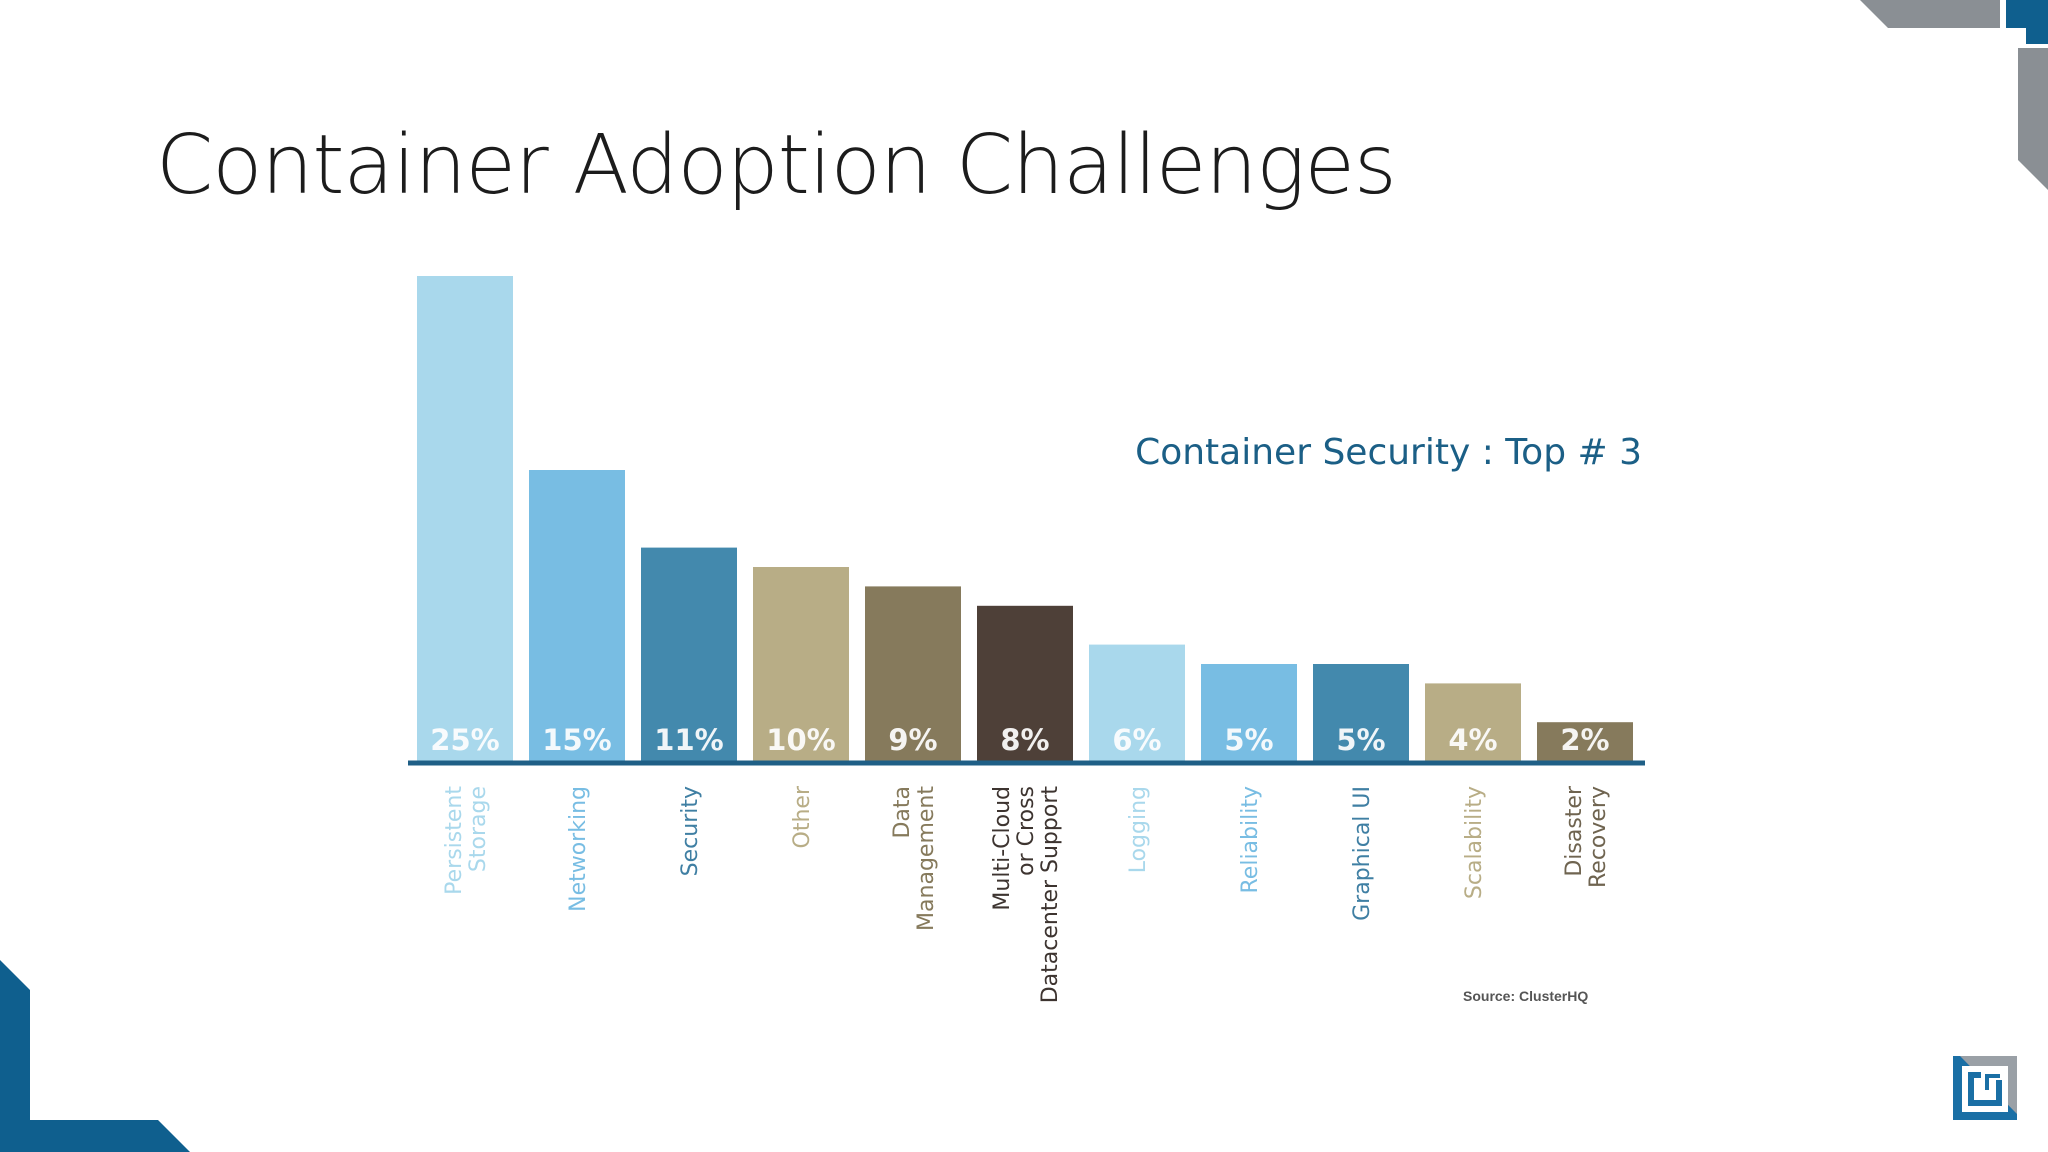 Image resolution: width=2048 pixels, height=1152 pixels. Describe the element at coordinates (688, 740) in the screenshot. I see `value-label-security: 11%` at that location.